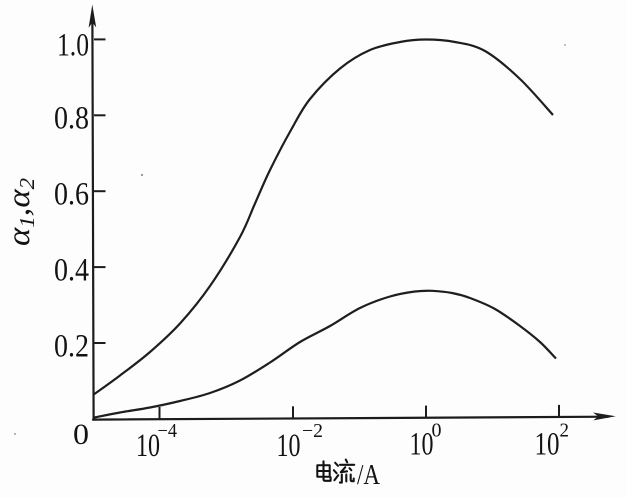 Image resolution: width=627 pixels, height=498 pixels. I want to click on svg-text: 0.4, so click(71, 271).